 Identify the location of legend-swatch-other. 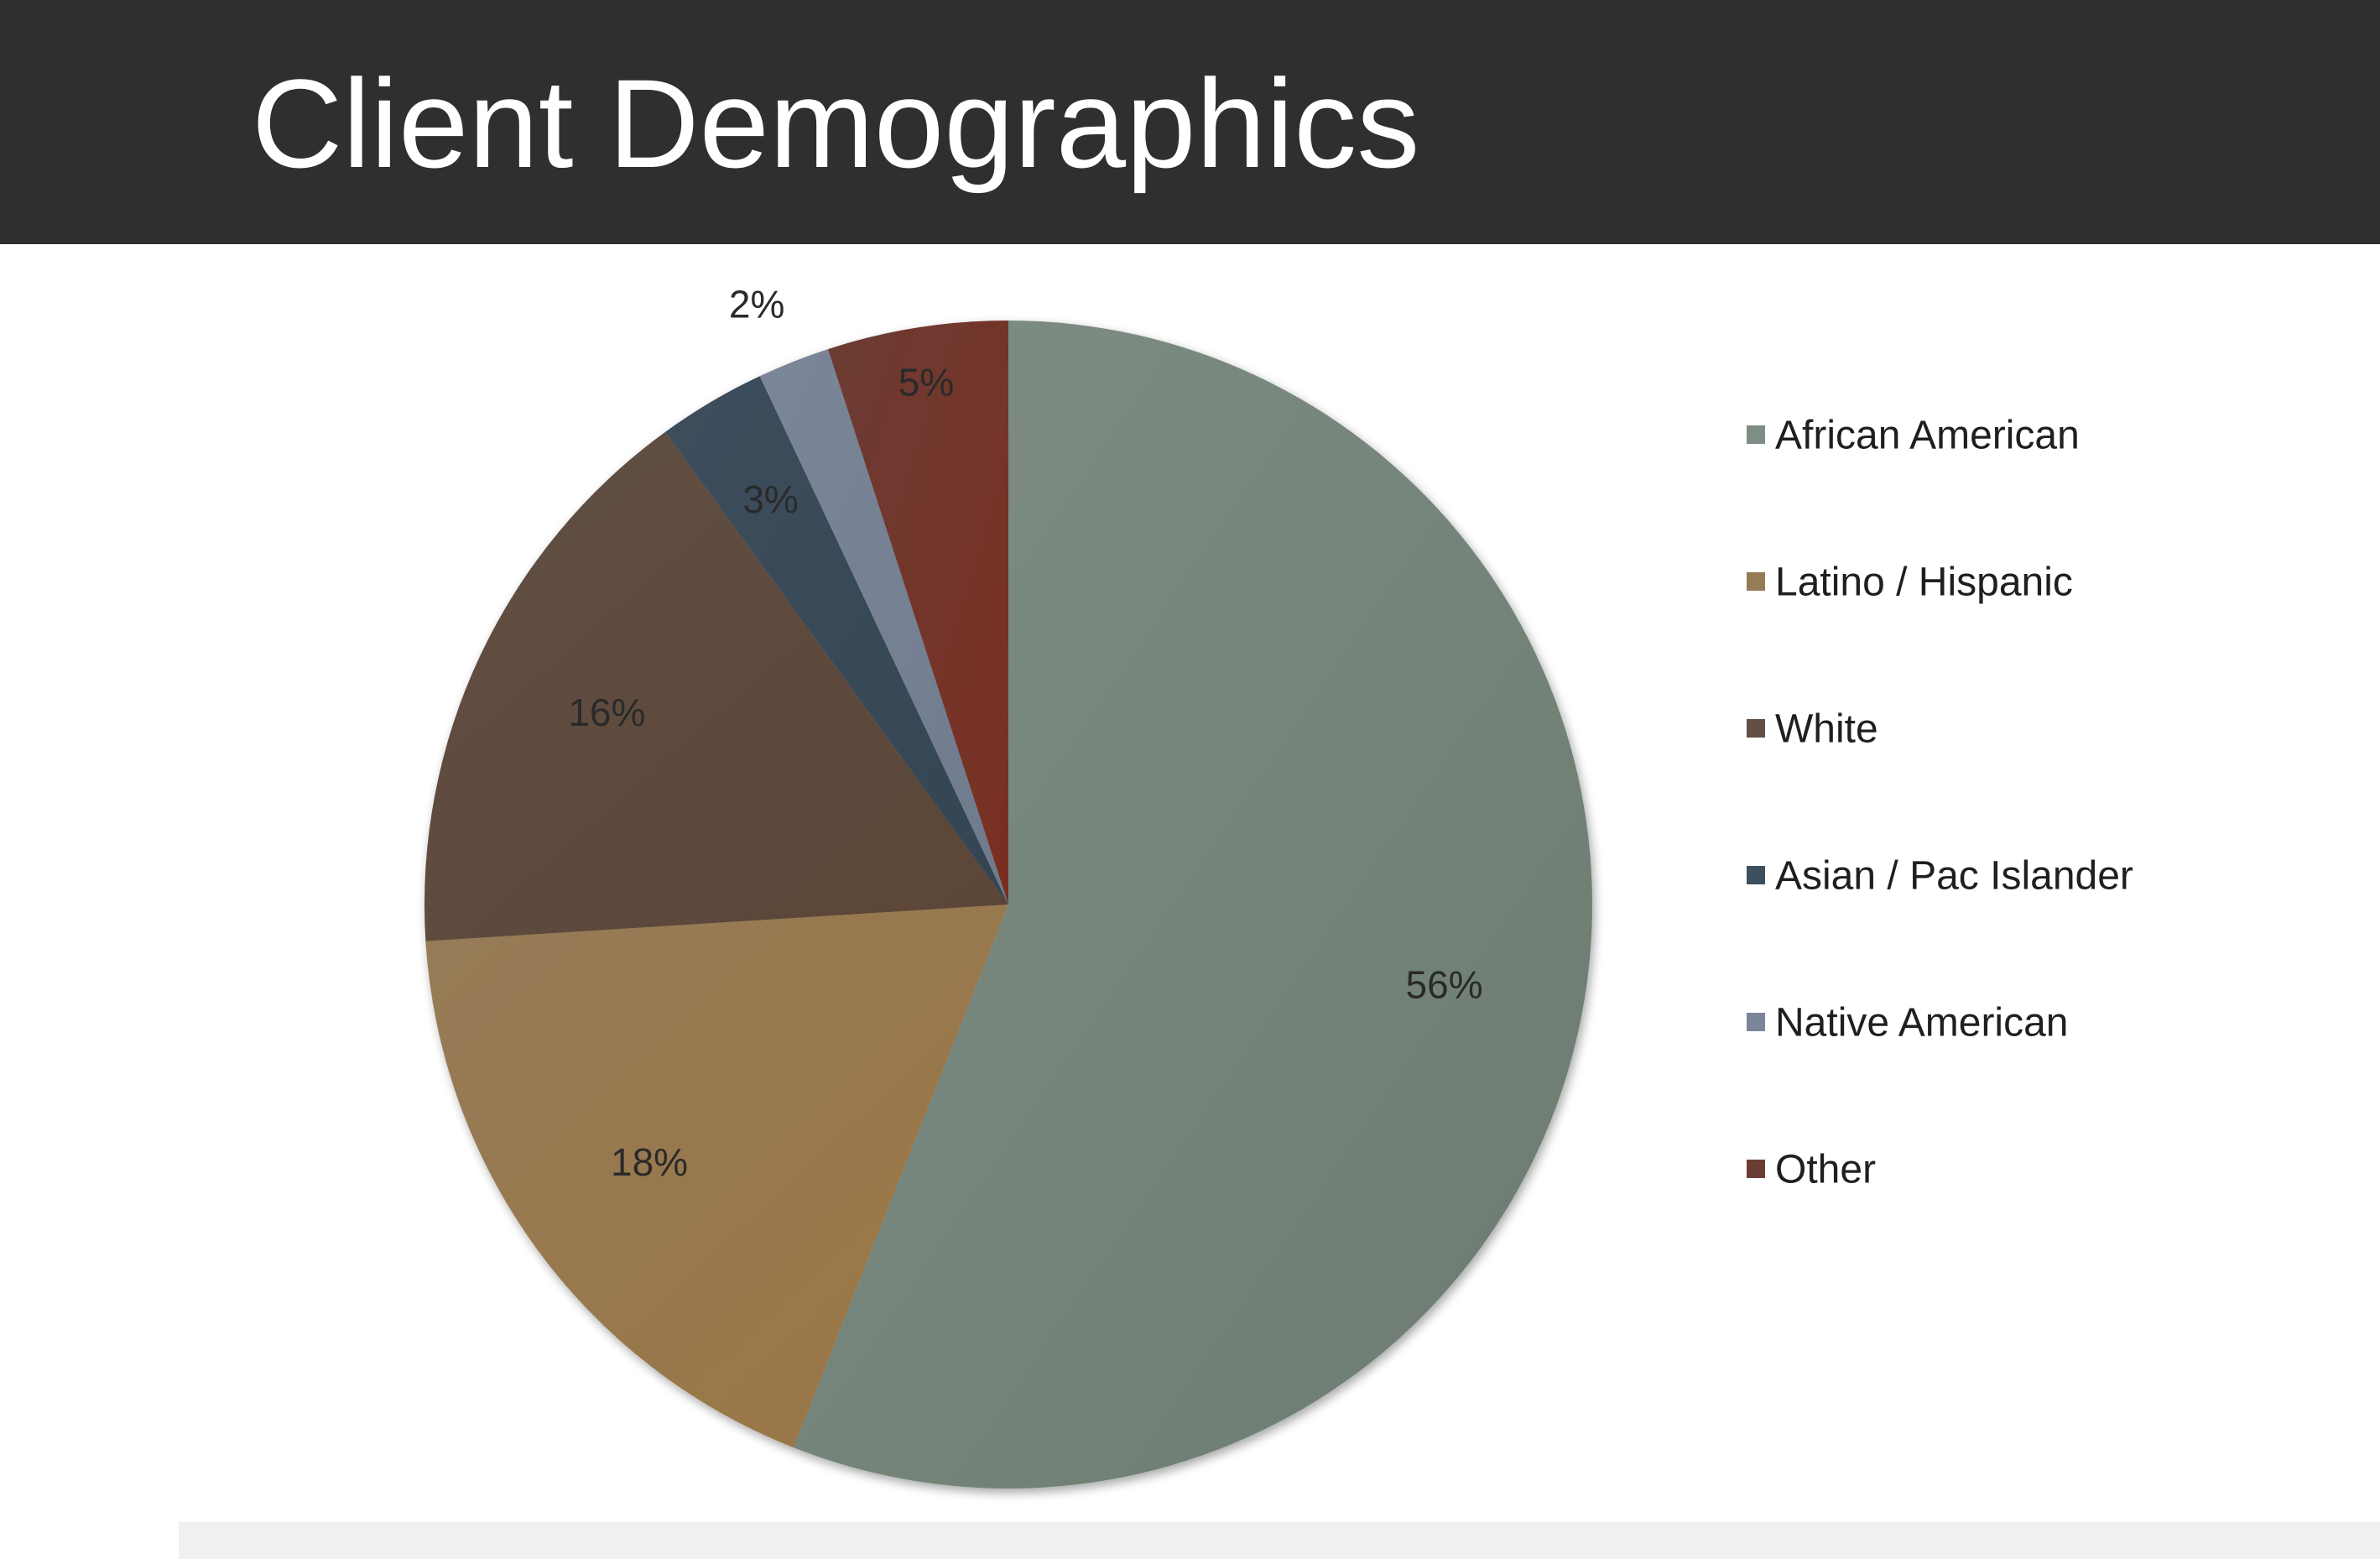
(1756, 1169).